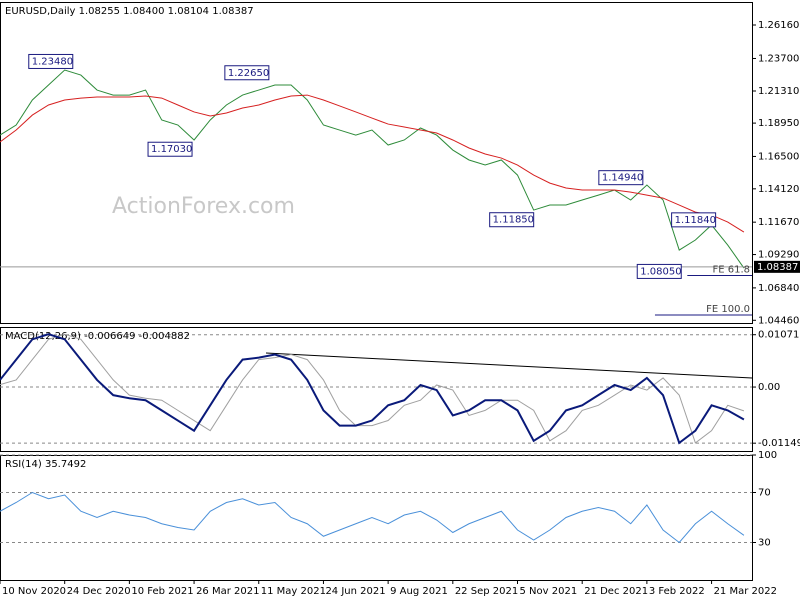 This screenshot has width=800, height=600. Describe the element at coordinates (616, 591) in the screenshot. I see `x-tick-label: 21 Dec 2021` at that location.